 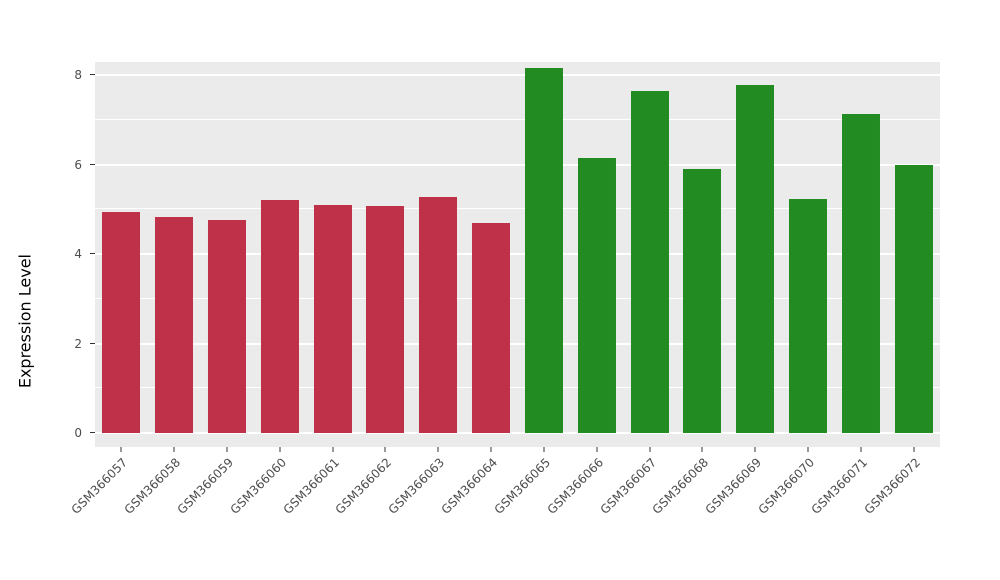 I want to click on x-tick-label-GSM366071: GSM366071, so click(x=839, y=486).